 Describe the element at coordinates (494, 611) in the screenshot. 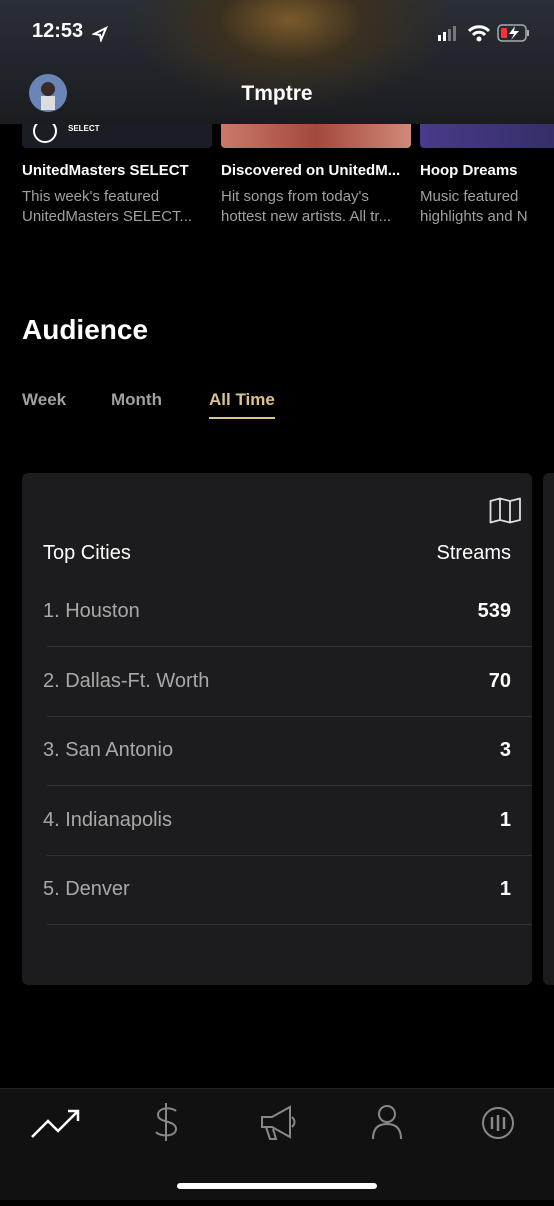

I see `stream-count: 539` at that location.